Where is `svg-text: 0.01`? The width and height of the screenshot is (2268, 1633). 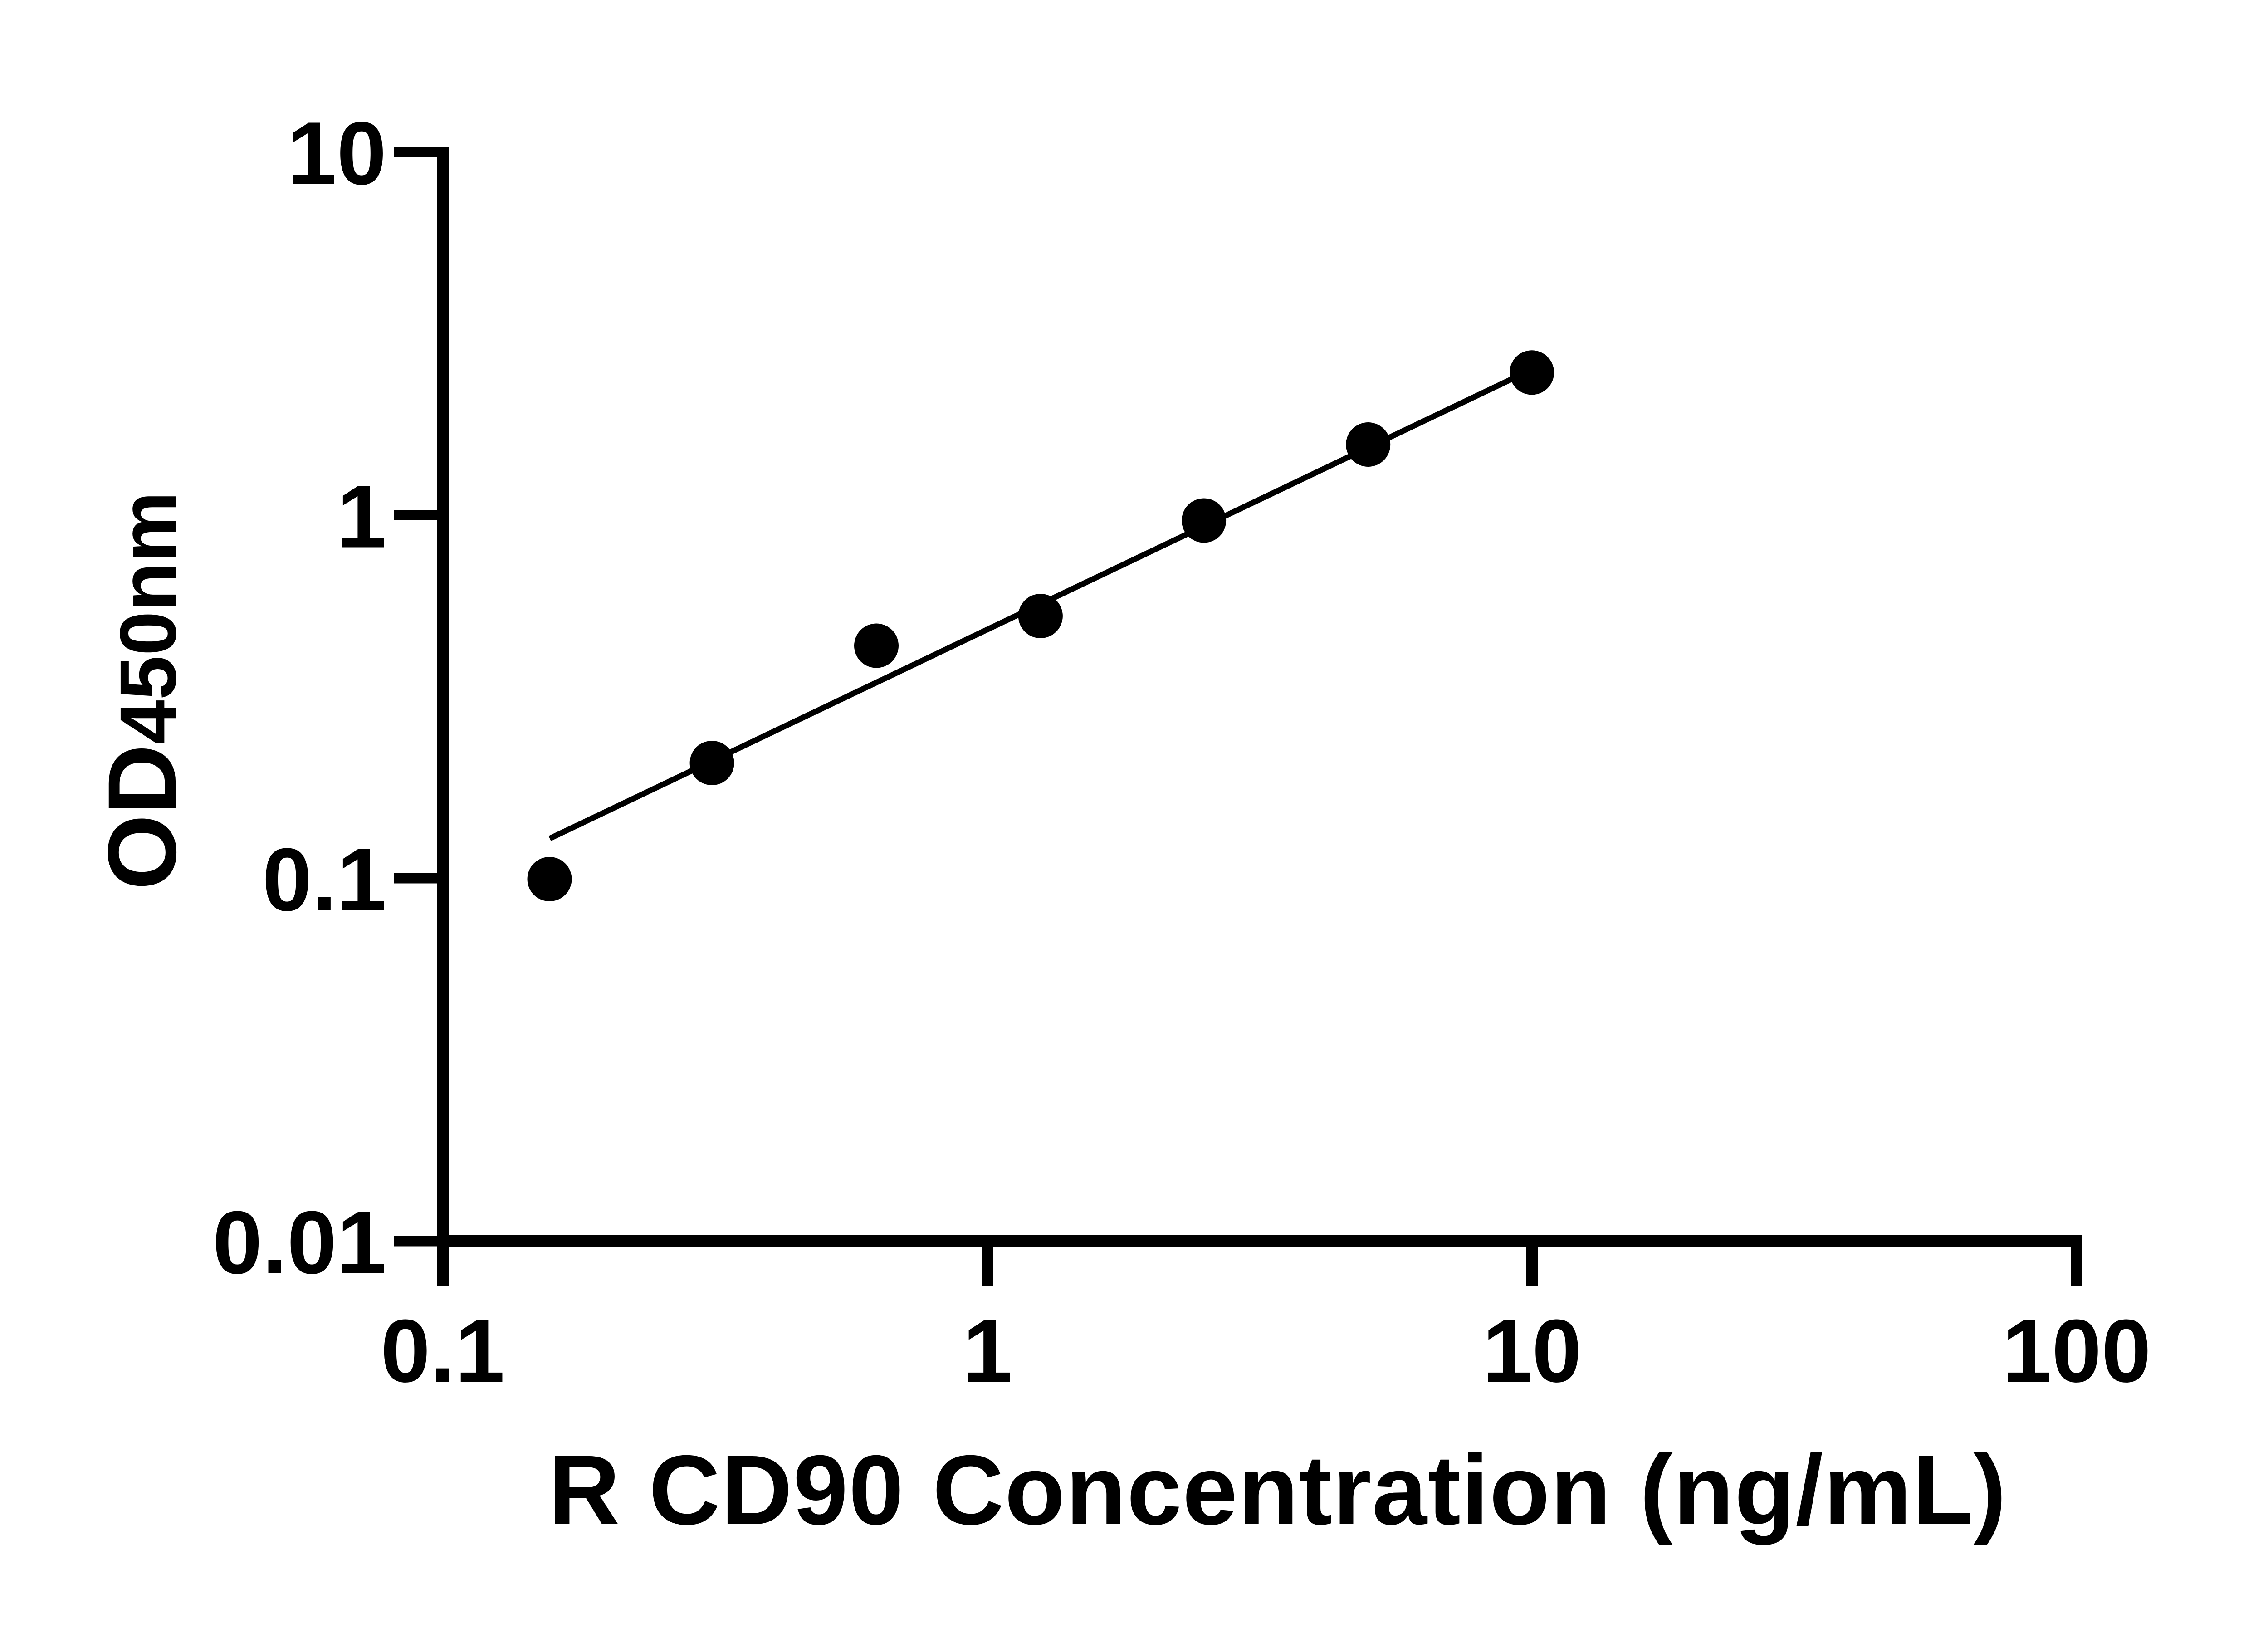 svg-text: 0.01 is located at coordinates (299, 1242).